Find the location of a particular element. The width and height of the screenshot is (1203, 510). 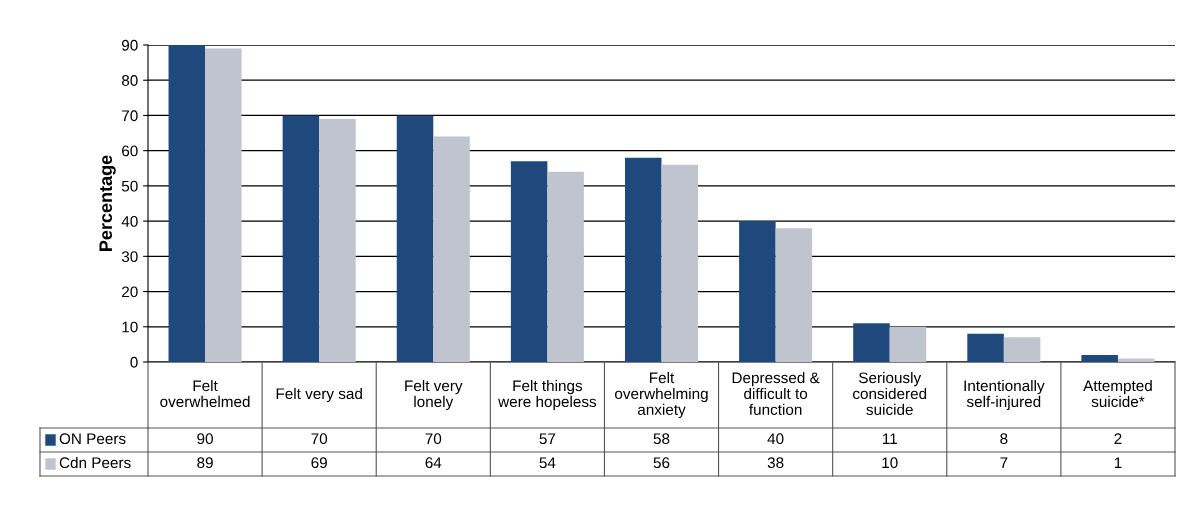

data-label: 38 is located at coordinates (775, 463).